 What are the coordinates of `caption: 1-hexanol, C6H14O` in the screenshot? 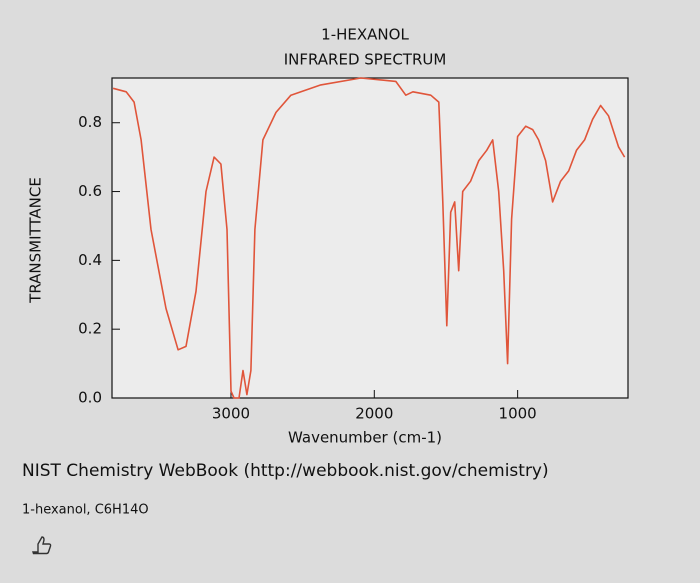 It's located at (85, 510).